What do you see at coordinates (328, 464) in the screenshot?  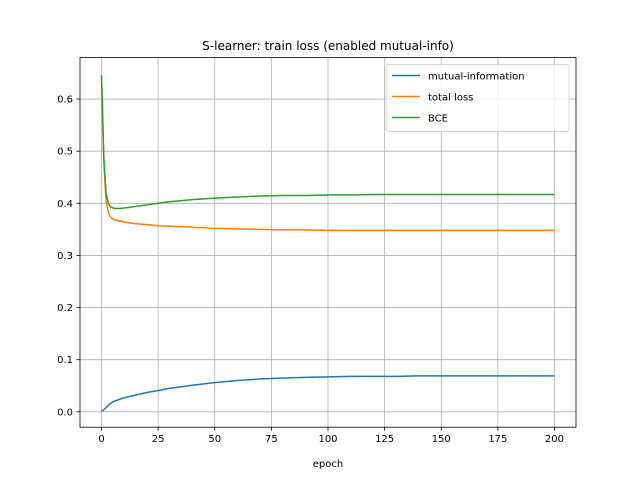 I see `x-axis-title: epoch` at bounding box center [328, 464].